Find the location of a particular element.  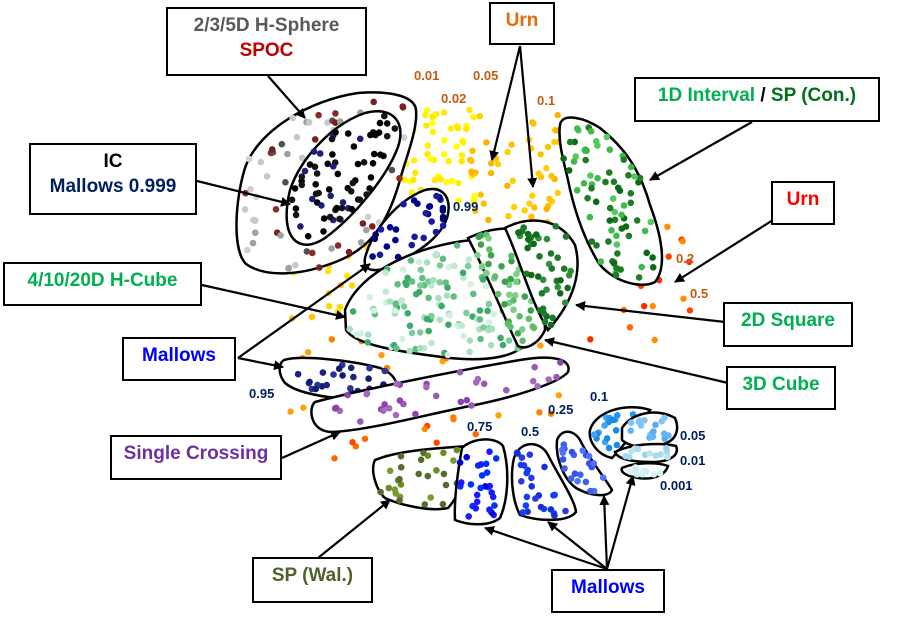

mallows-param-075: 0.75 is located at coordinates (480, 426).